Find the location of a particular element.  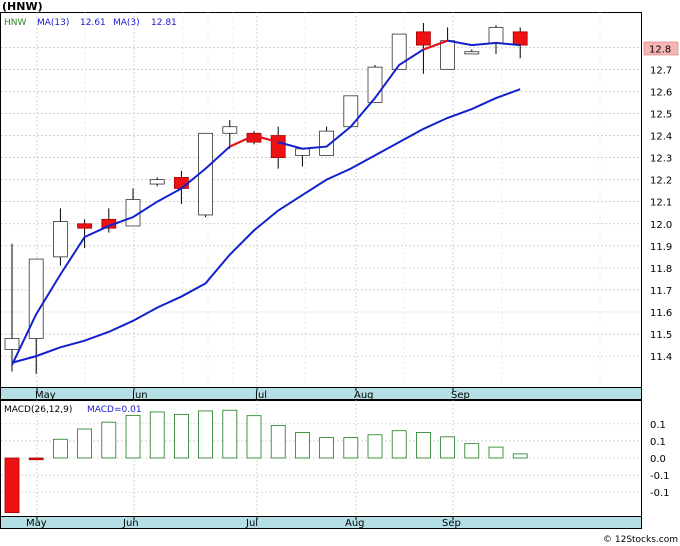

legend-ma3-value: 12.81 is located at coordinates (164, 23).